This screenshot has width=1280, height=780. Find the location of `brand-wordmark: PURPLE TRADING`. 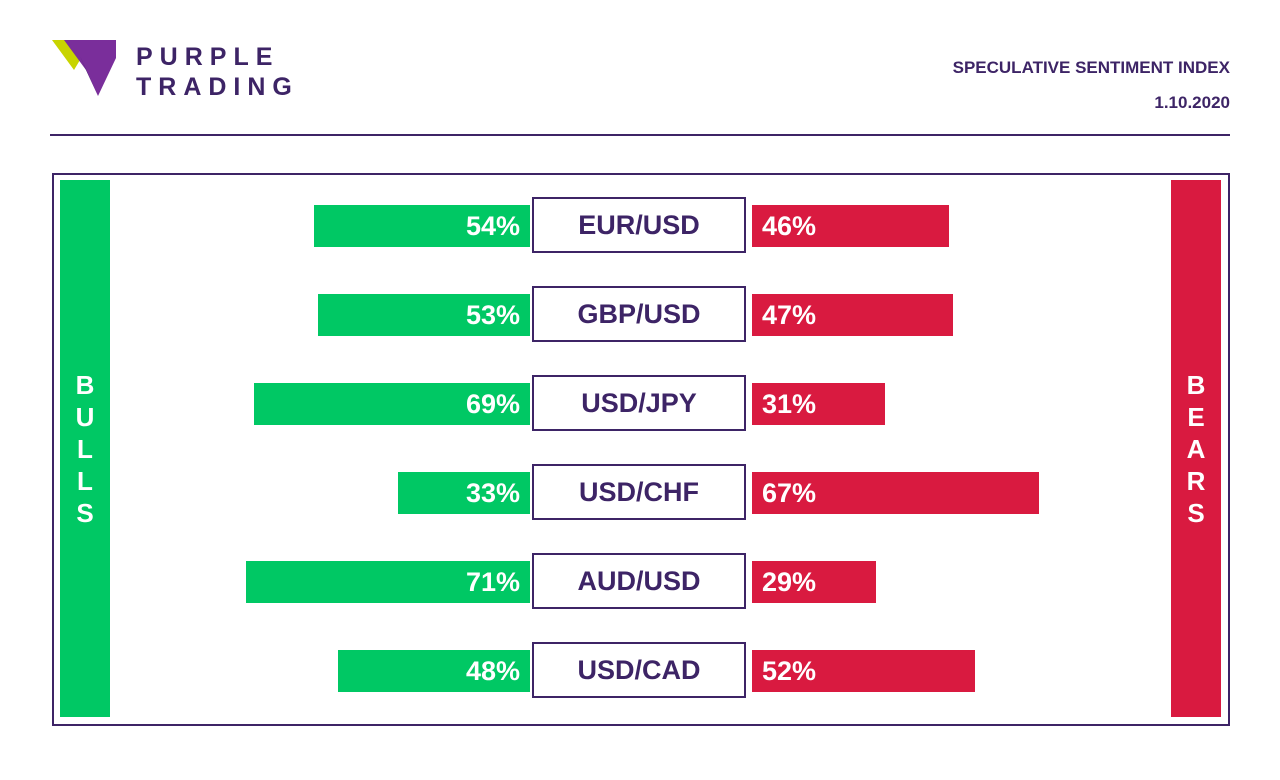

brand-wordmark: PURPLE TRADING is located at coordinates (217, 72).